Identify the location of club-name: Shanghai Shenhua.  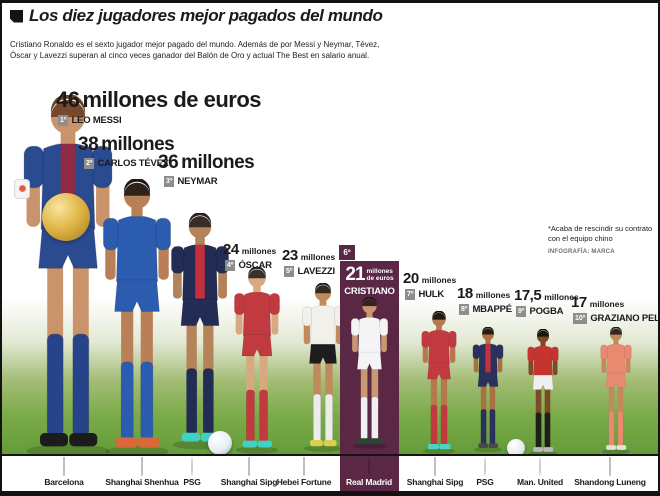
(142, 482).